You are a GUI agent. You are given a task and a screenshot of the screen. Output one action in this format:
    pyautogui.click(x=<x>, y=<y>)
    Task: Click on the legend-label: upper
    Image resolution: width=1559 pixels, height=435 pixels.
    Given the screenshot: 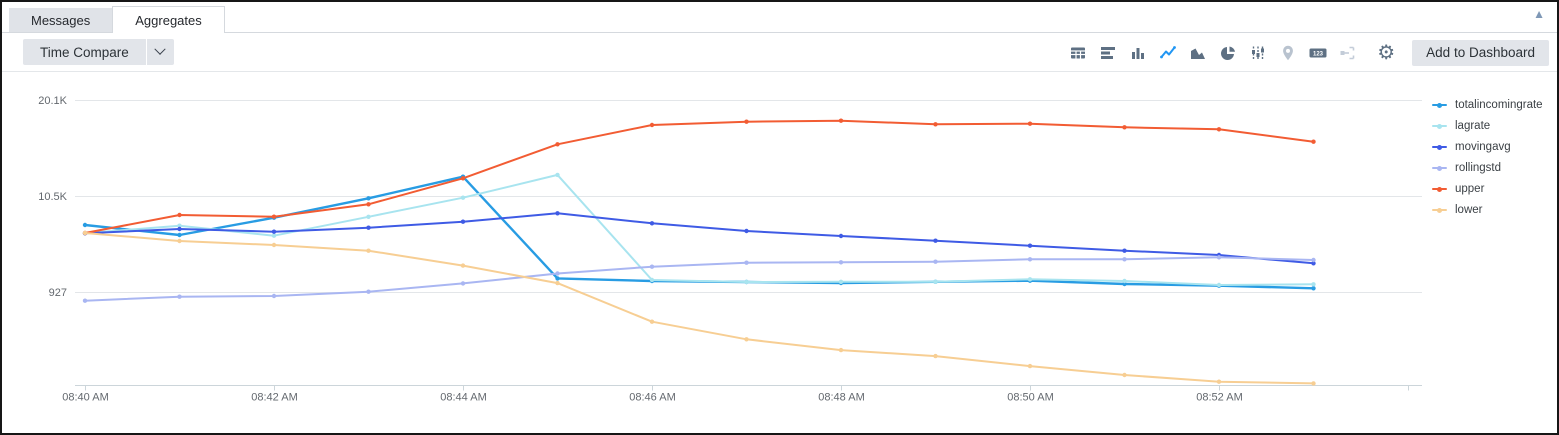 What is the action you would take?
    pyautogui.click(x=1470, y=189)
    